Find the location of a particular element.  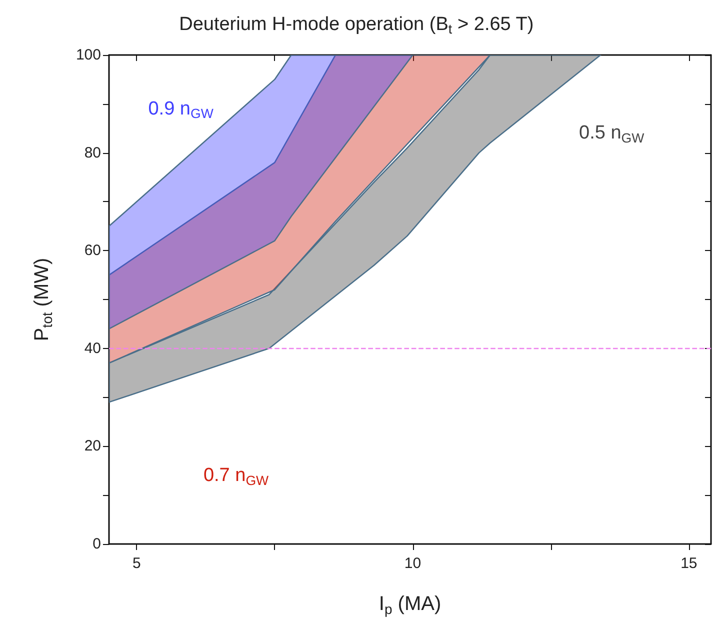

y-tick-label: 100 is located at coordinates (88, 55).